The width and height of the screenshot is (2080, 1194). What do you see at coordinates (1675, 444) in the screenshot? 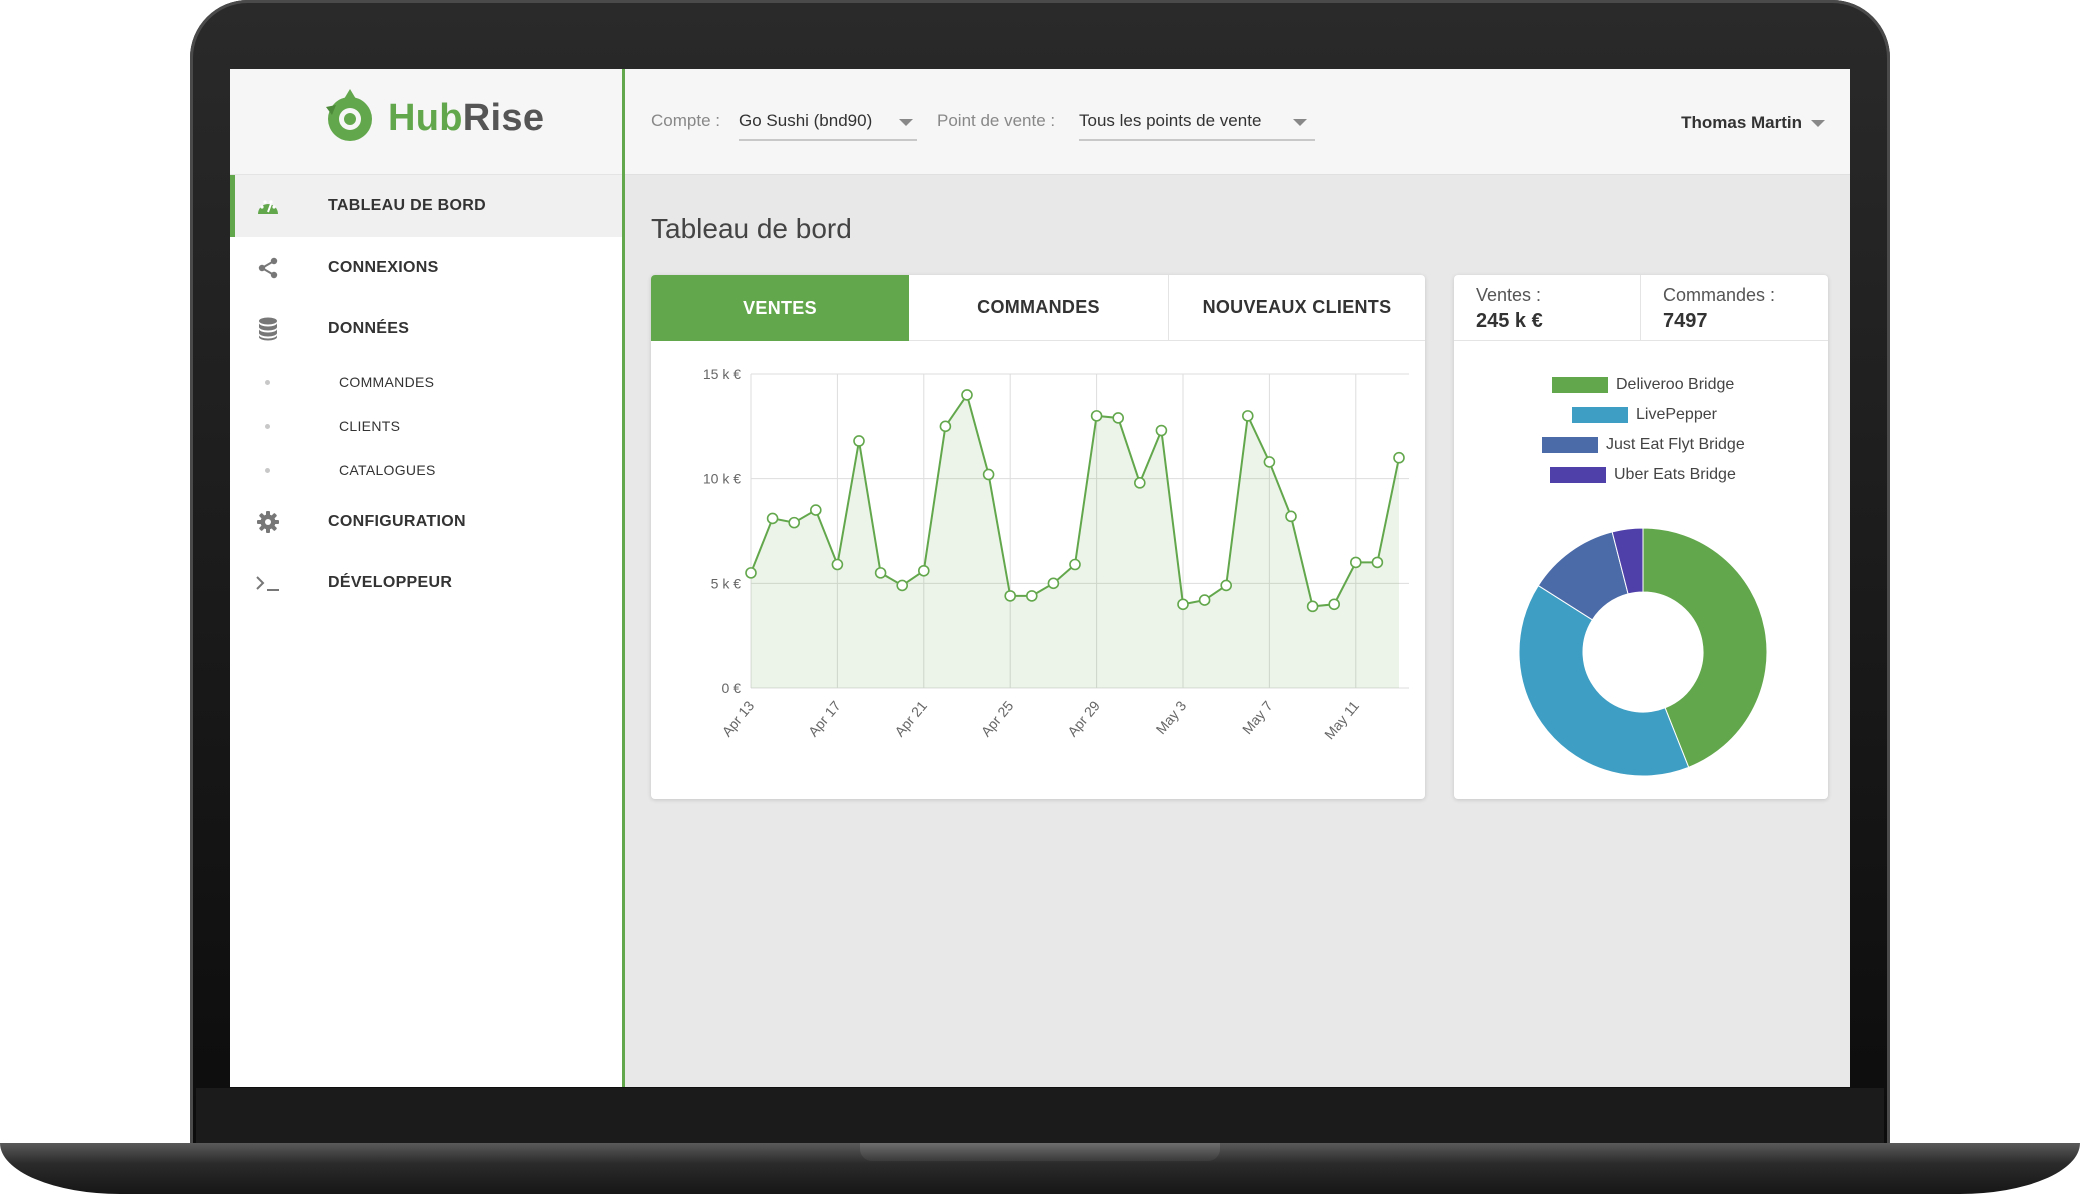
I see `legend-label: Just Eat Flyt Bridge` at bounding box center [1675, 444].